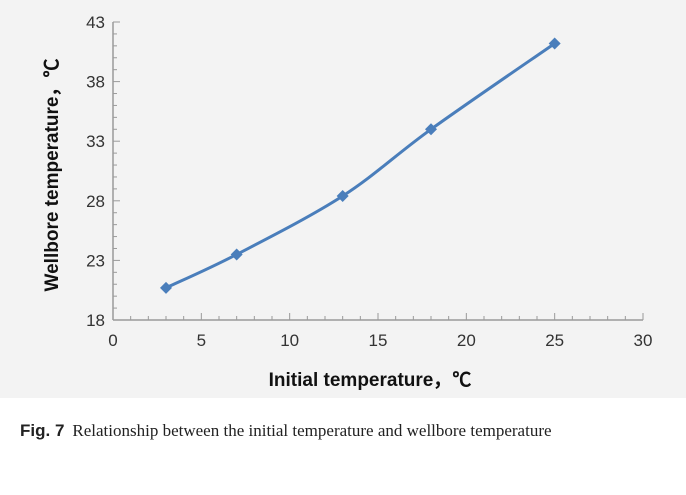  Describe the element at coordinates (95, 22) in the screenshot. I see `y-tick-label: 43` at that location.